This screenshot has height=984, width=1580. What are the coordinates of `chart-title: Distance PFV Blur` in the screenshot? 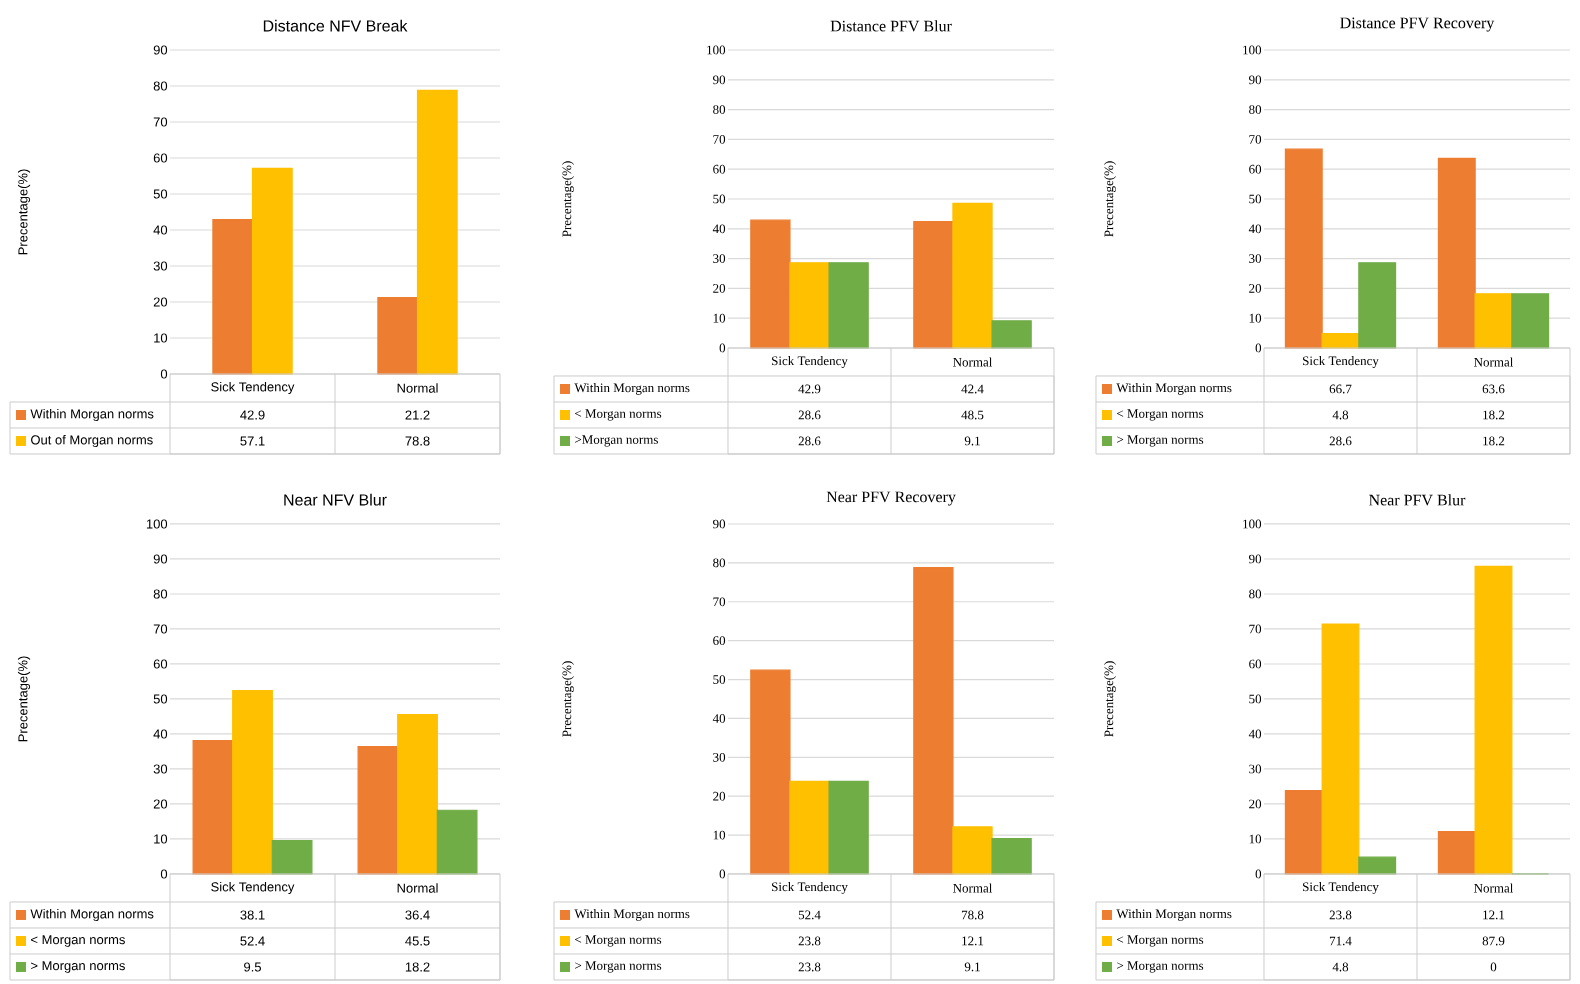 It's located at (891, 26).